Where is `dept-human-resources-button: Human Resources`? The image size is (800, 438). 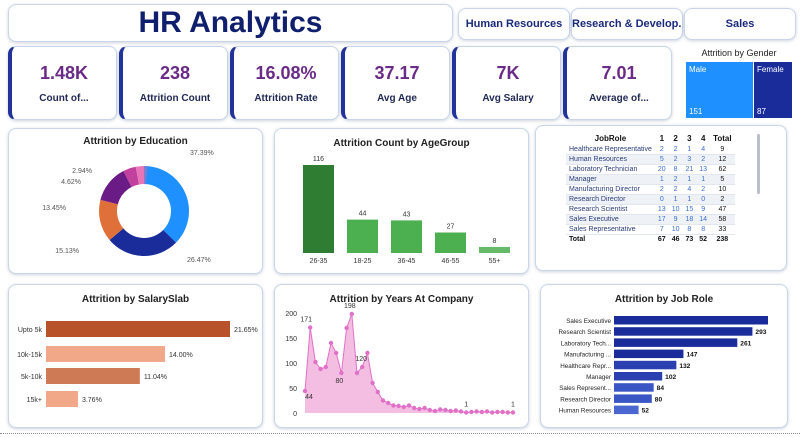 dept-human-resources-button: Human Resources is located at coordinates (514, 24).